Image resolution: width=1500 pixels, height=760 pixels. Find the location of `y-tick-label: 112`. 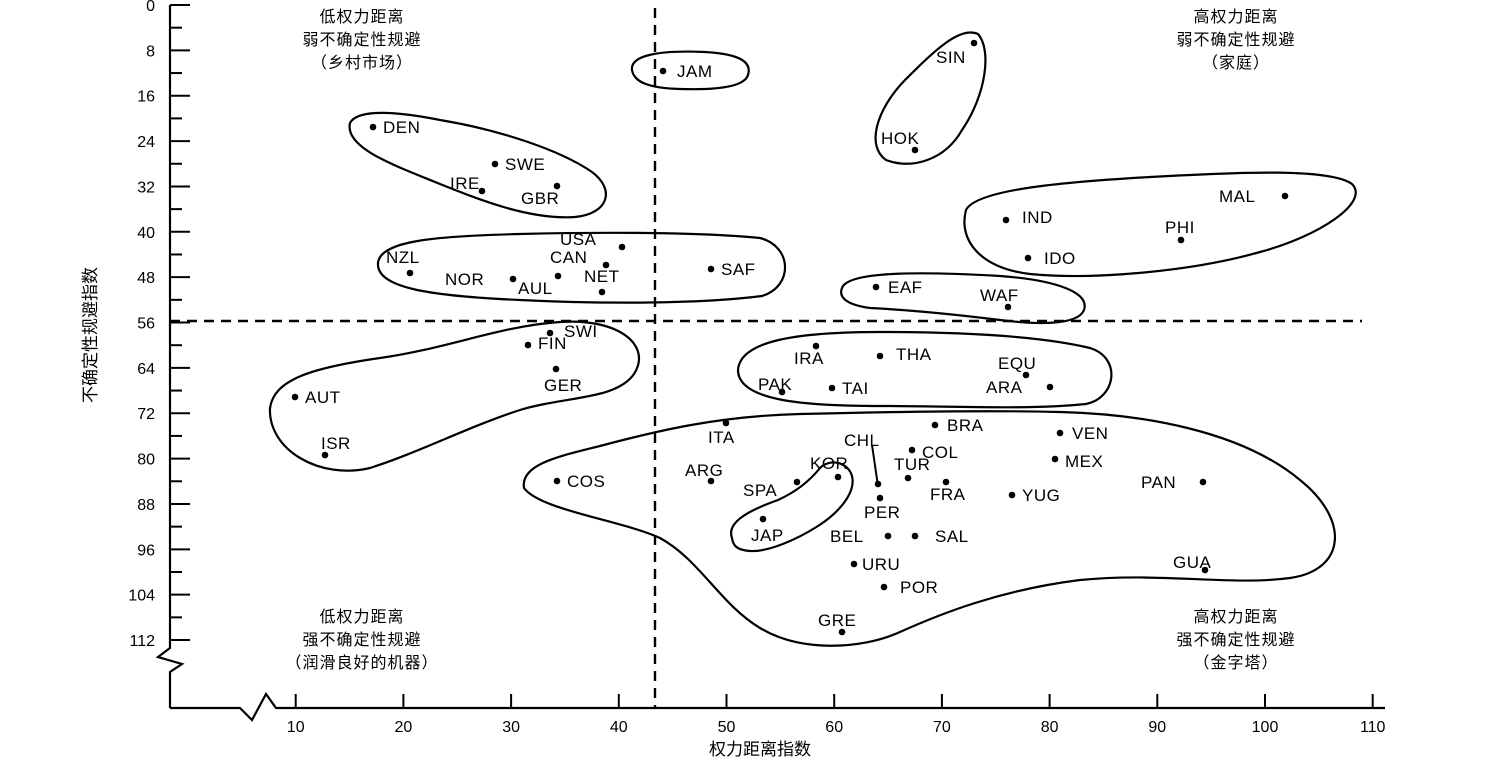

y-tick-label: 112 is located at coordinates (142, 641).